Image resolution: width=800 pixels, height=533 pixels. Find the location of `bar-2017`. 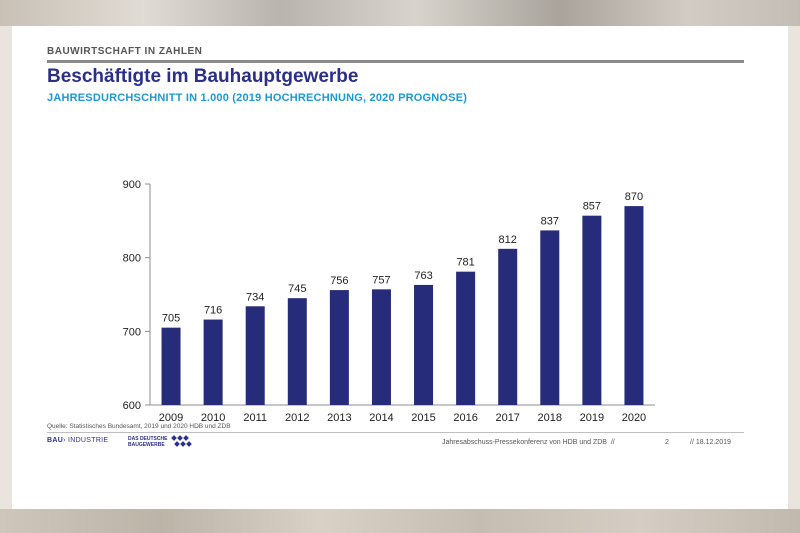

bar-2017 is located at coordinates (508, 326).